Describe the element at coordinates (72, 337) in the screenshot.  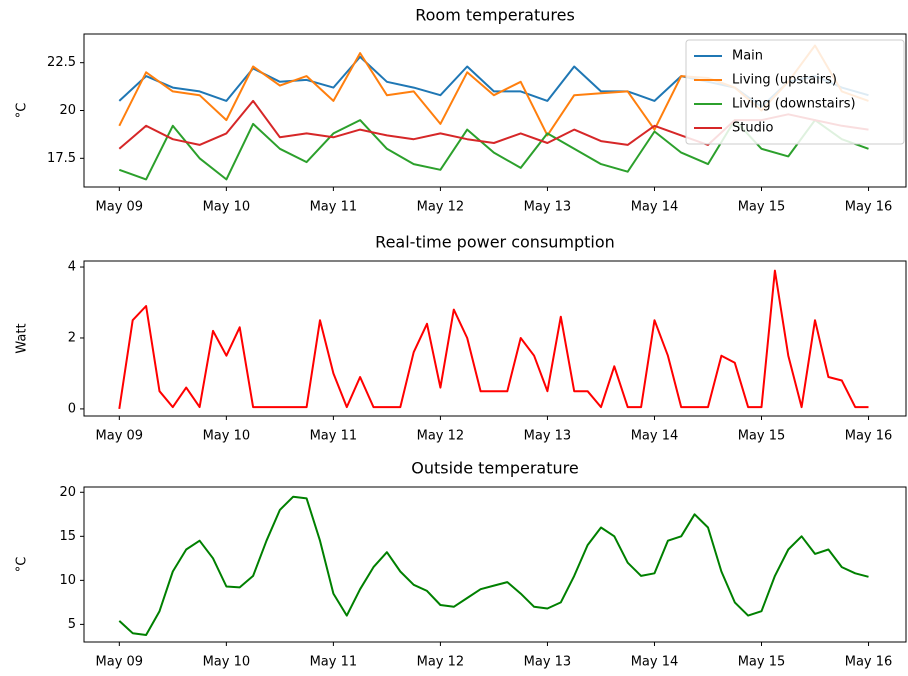
I see `y-tick-label: 2` at that location.